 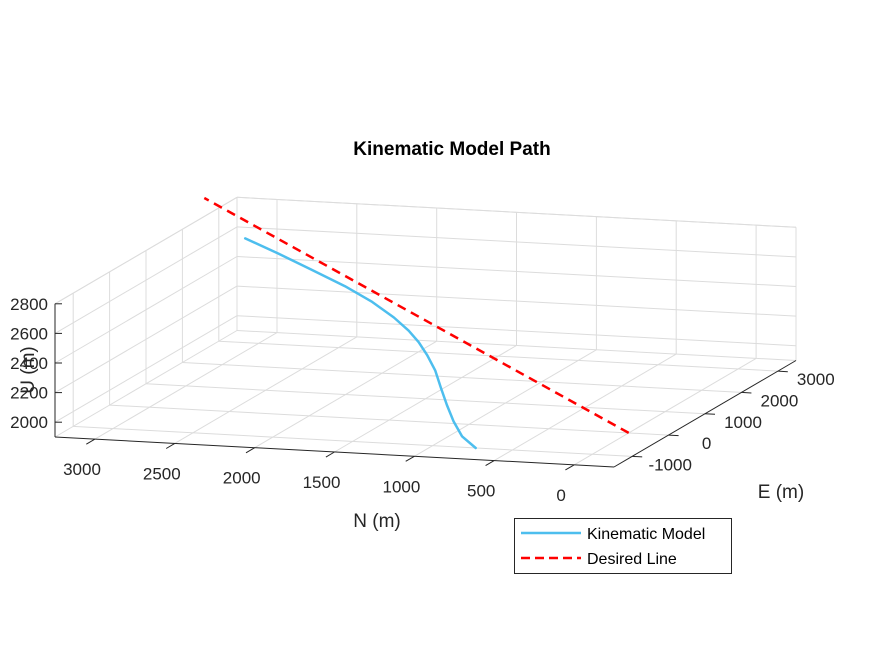 I want to click on legend-box, so click(x=623, y=546).